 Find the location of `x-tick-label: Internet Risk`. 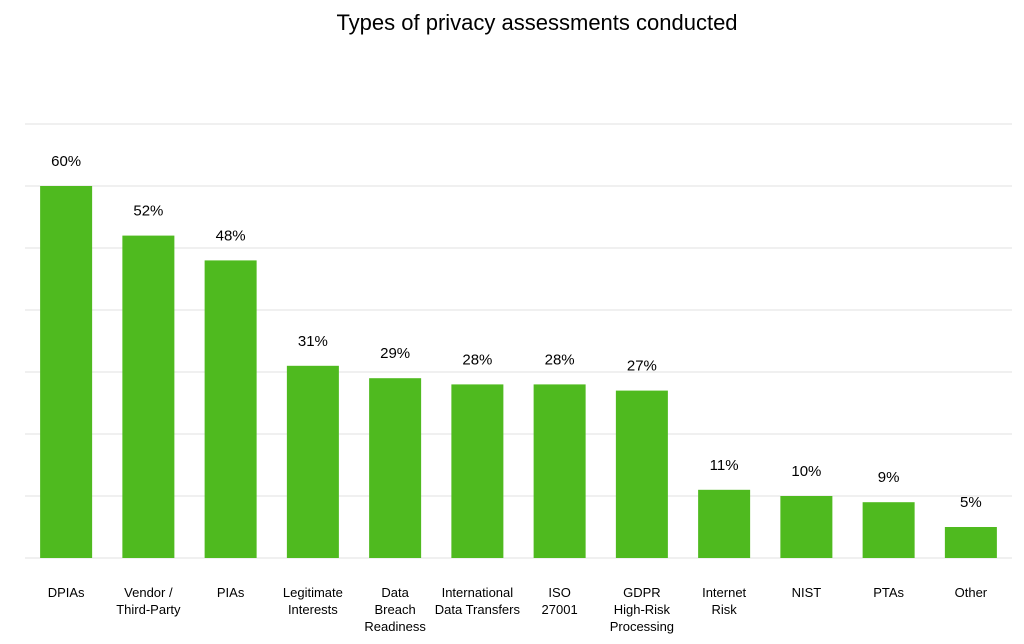

x-tick-label: Internet Risk is located at coordinates (724, 601).